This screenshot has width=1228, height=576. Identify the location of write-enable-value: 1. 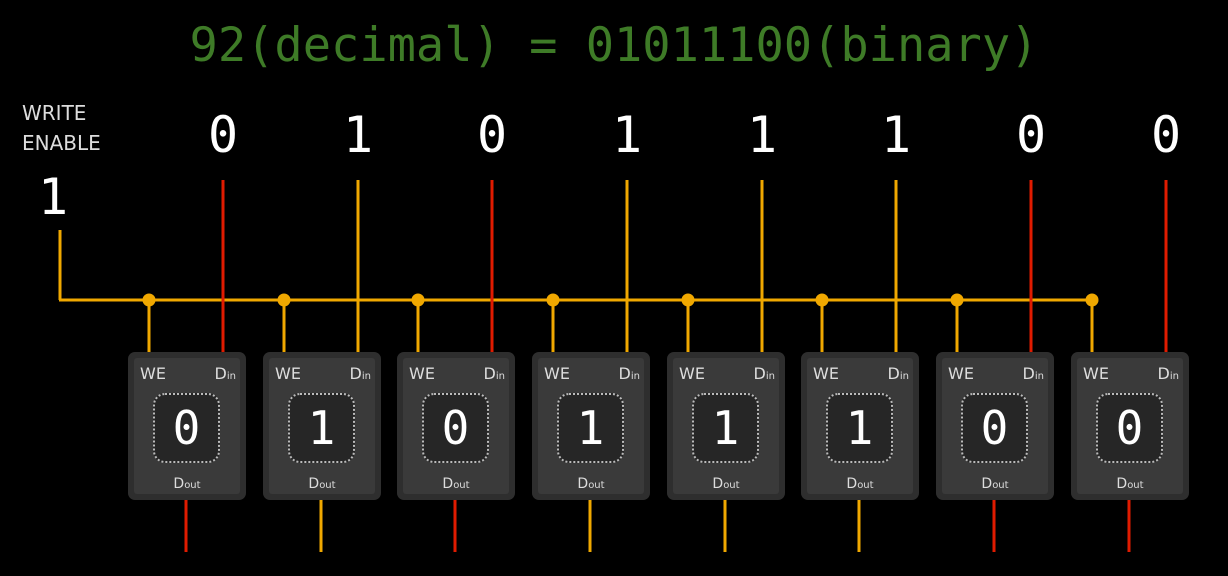
(53, 197).